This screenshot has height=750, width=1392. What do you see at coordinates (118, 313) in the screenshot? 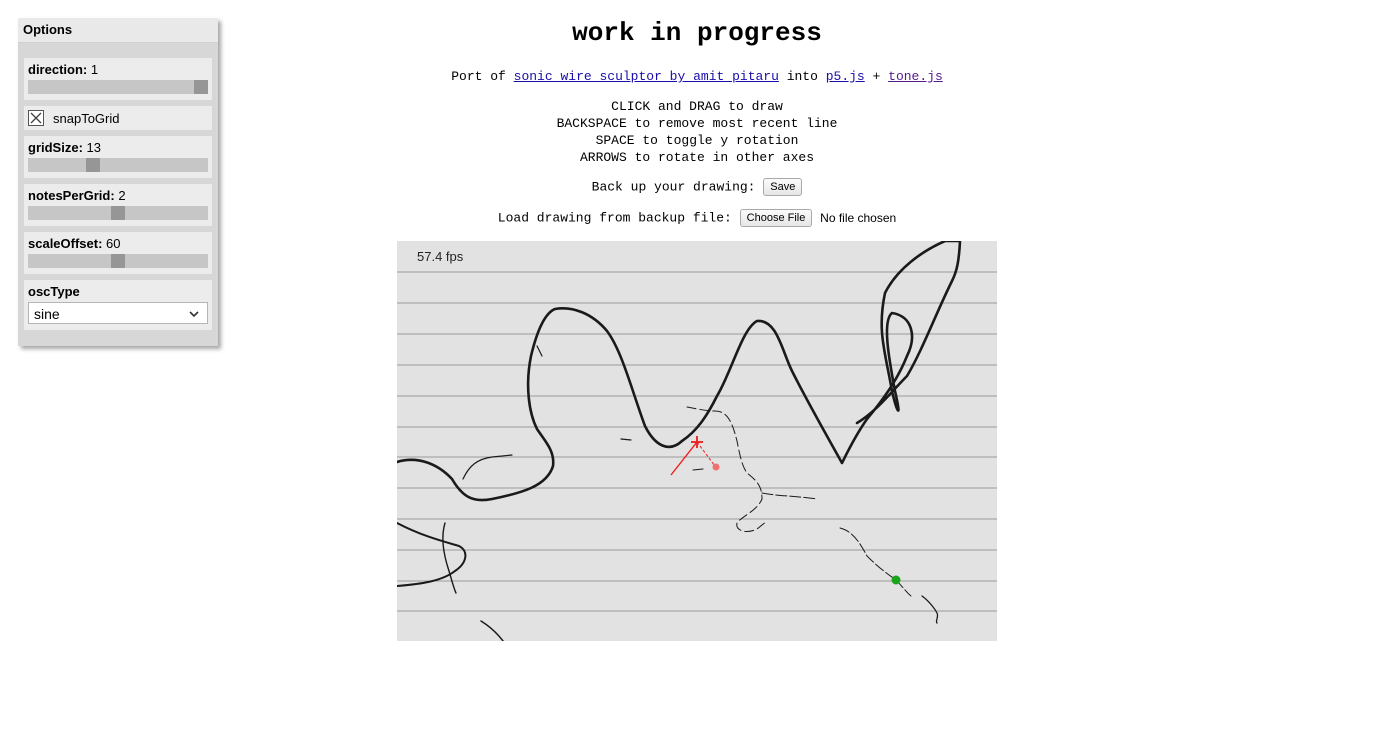
I see `osctype-select: sine` at bounding box center [118, 313].